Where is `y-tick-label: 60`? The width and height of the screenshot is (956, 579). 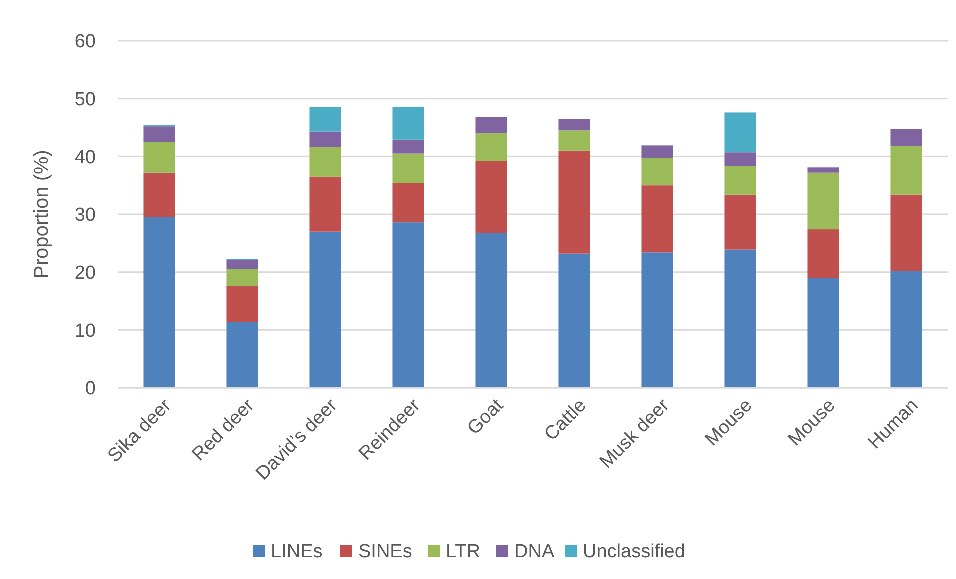 y-tick-label: 60 is located at coordinates (85, 42).